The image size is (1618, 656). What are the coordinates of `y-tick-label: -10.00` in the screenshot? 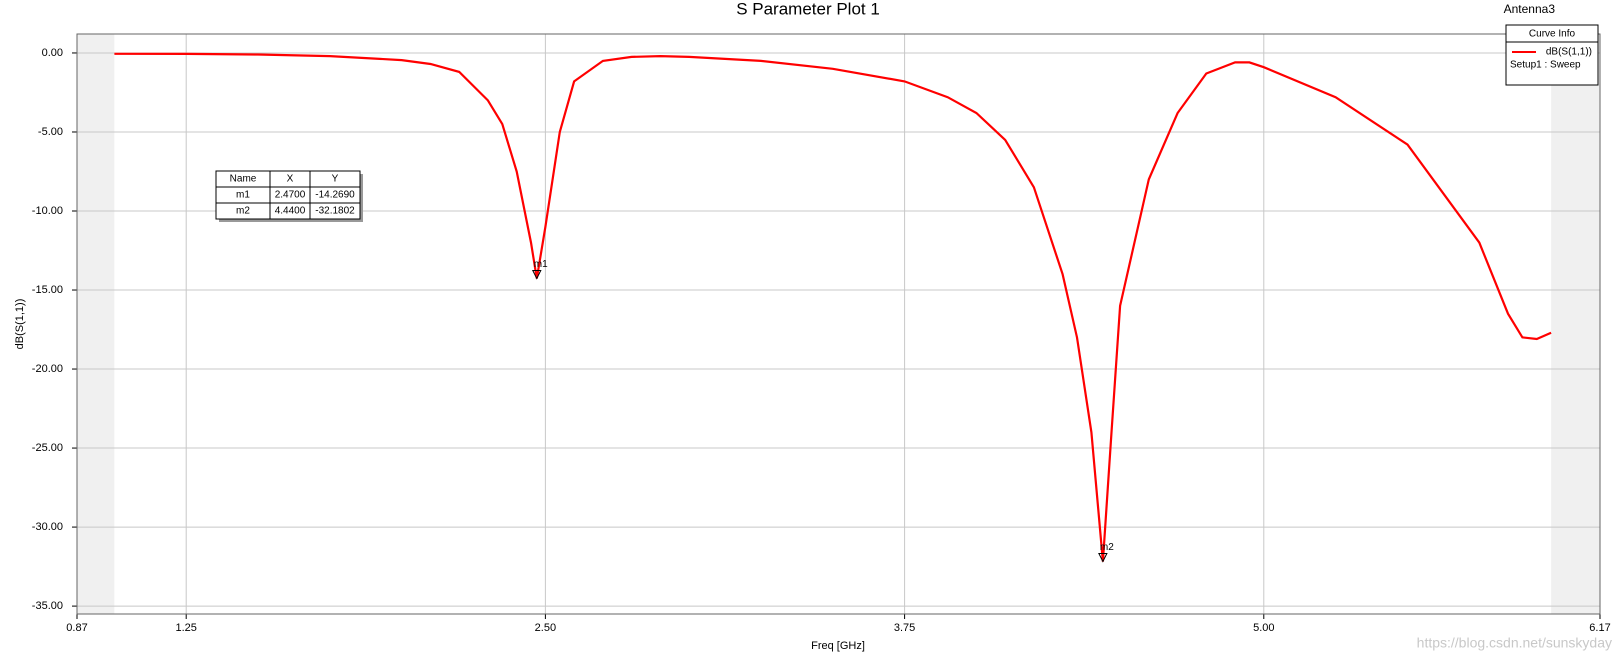 It's located at (47, 211).